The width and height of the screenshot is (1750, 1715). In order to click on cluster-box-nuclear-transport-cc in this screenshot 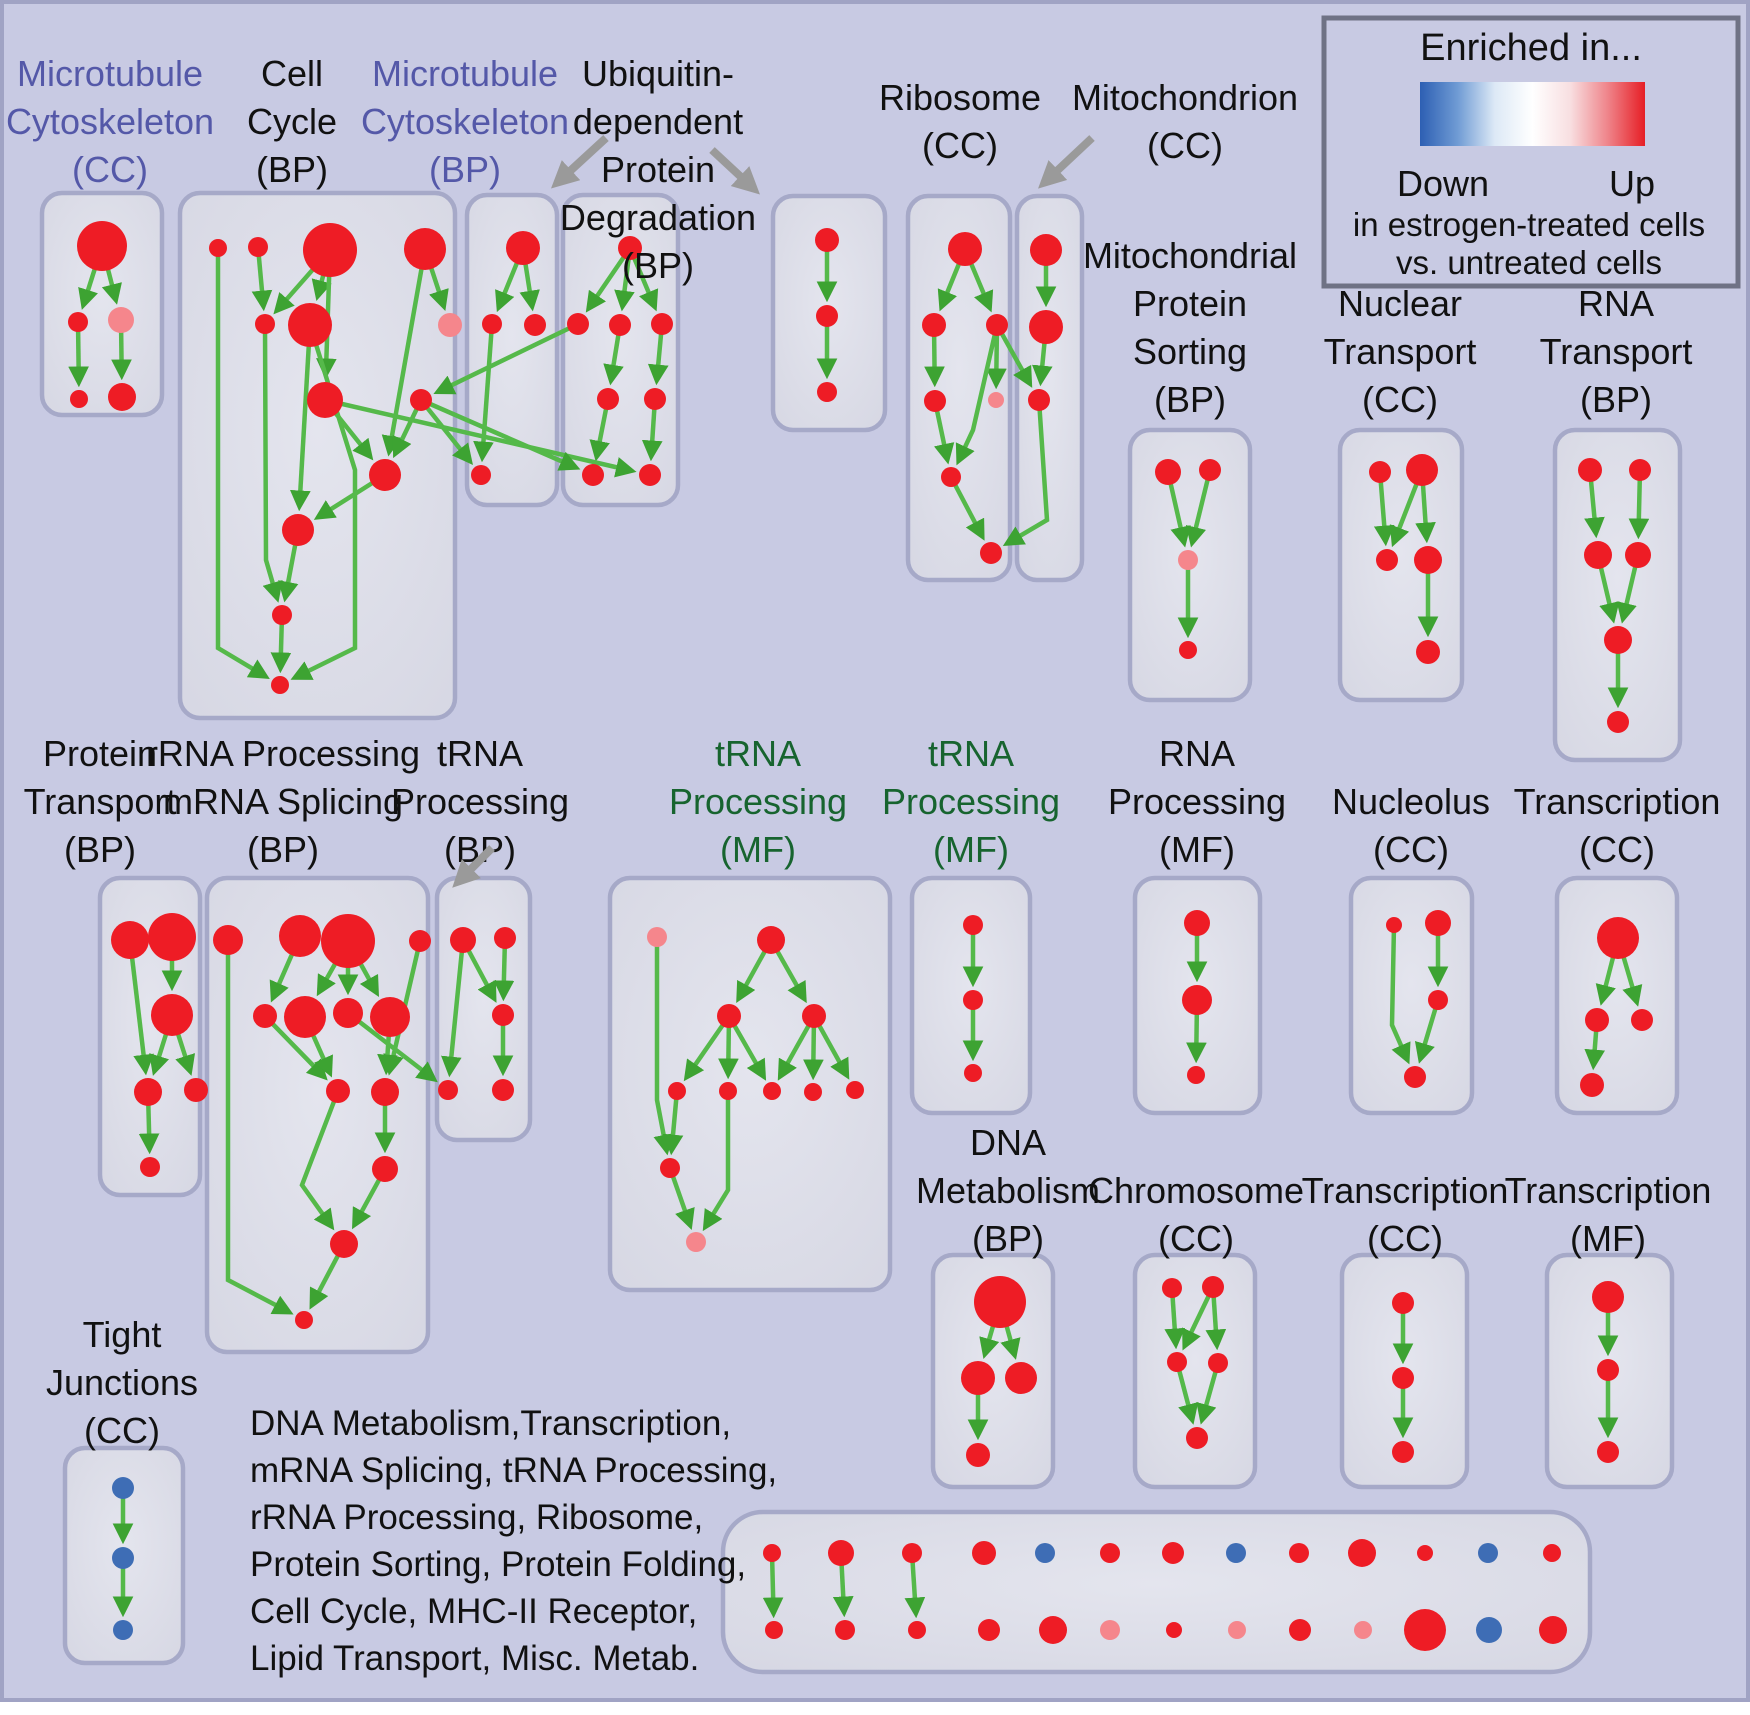, I will do `click(1401, 565)`.